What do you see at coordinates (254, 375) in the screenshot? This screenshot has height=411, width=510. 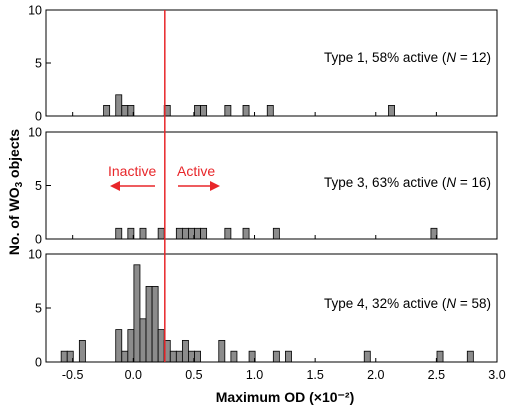 I see `x-tick-label: 1.0` at bounding box center [254, 375].